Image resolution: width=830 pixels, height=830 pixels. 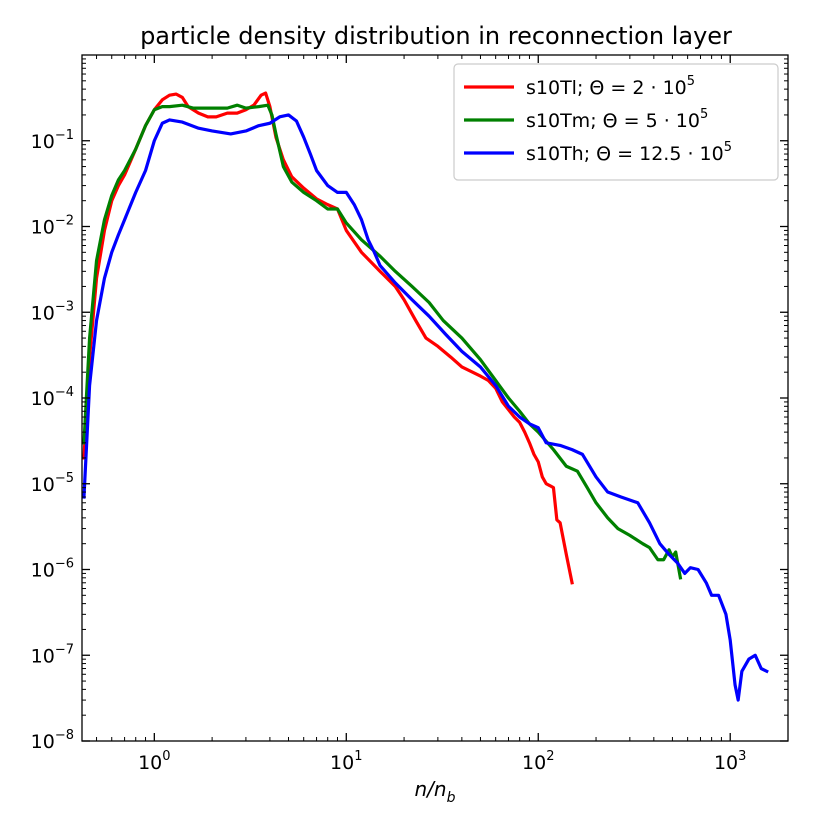 I want to click on legend-label-1: s10Tm; Θ = 5 · 105, so click(x=617, y=119).